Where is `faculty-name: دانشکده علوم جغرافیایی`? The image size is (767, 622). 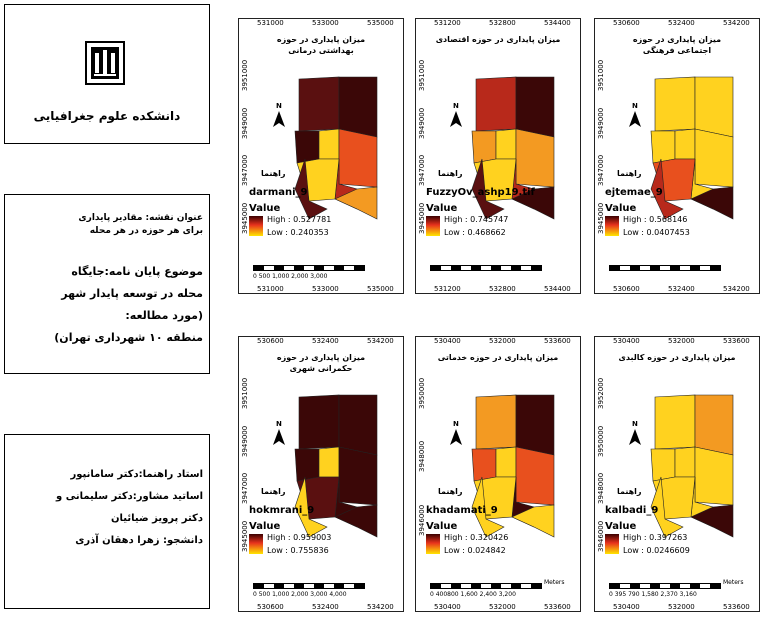 faculty-name: دانشکده علوم جغرافیایی is located at coordinates (107, 116).